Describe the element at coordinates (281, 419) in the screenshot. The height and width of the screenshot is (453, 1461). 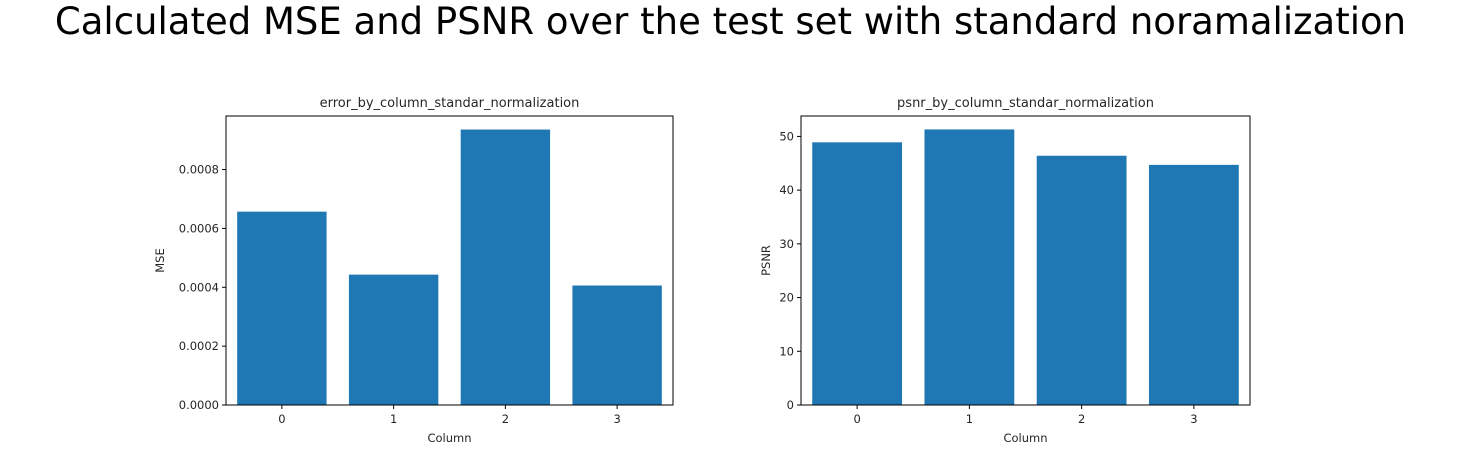
I see `mse-xtick-label: 0` at that location.